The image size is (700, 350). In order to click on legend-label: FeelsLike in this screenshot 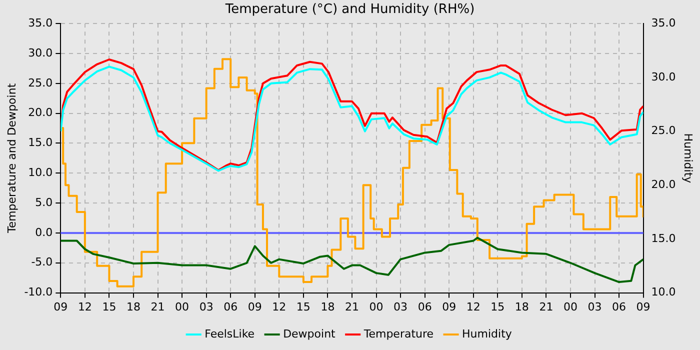, I will do `click(229, 333)`.